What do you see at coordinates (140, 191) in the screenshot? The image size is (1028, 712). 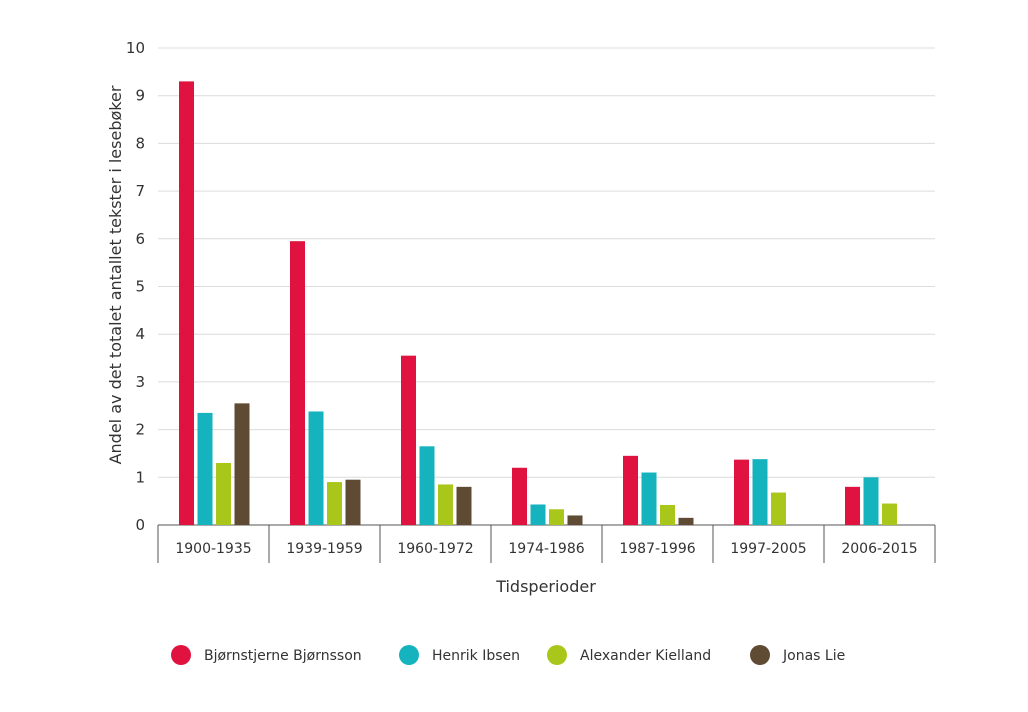 I see `y-tick-label: 7` at bounding box center [140, 191].